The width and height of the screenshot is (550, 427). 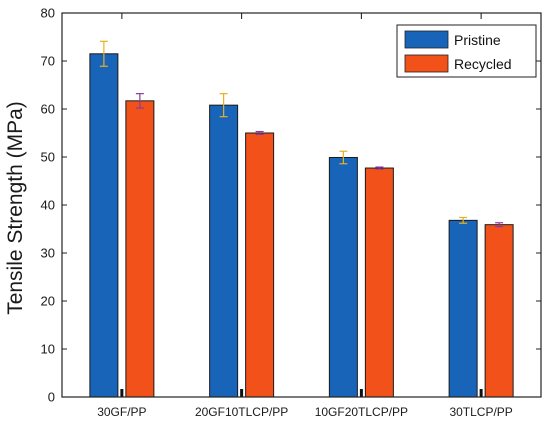 I want to click on legend-label-recycled: Recycled, so click(x=483, y=64).